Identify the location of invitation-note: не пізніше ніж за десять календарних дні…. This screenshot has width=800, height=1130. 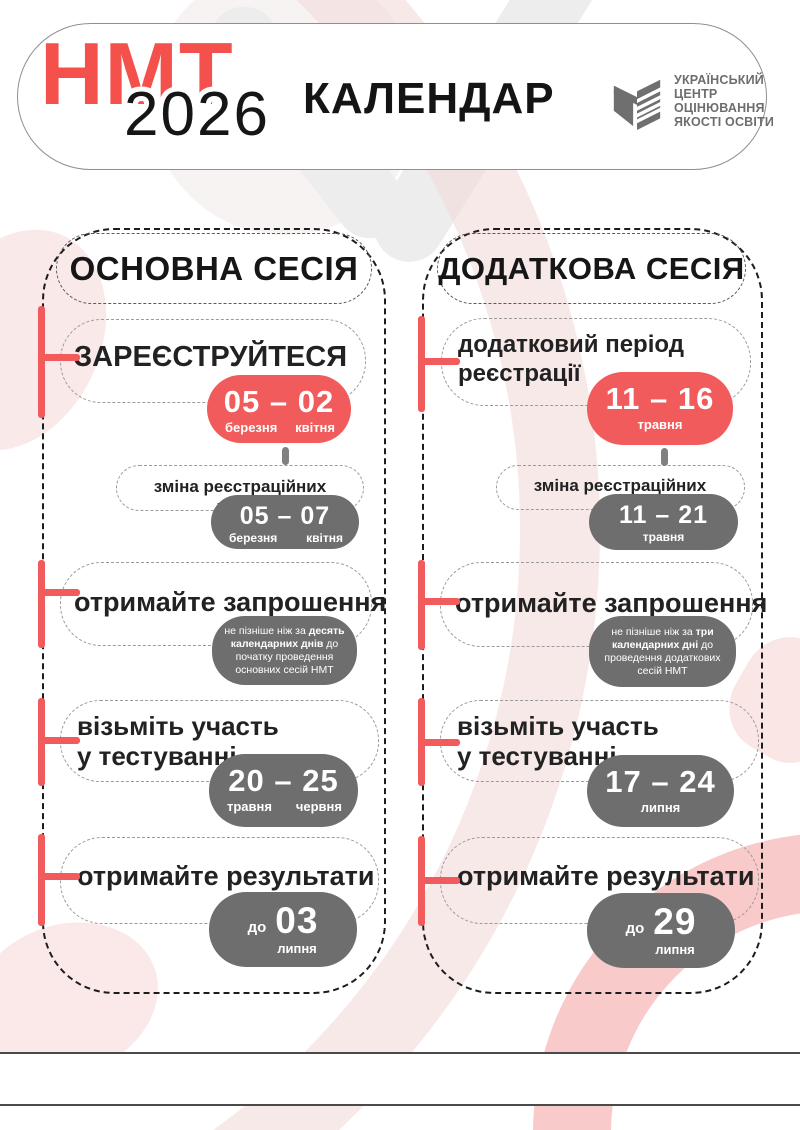
(284, 650).